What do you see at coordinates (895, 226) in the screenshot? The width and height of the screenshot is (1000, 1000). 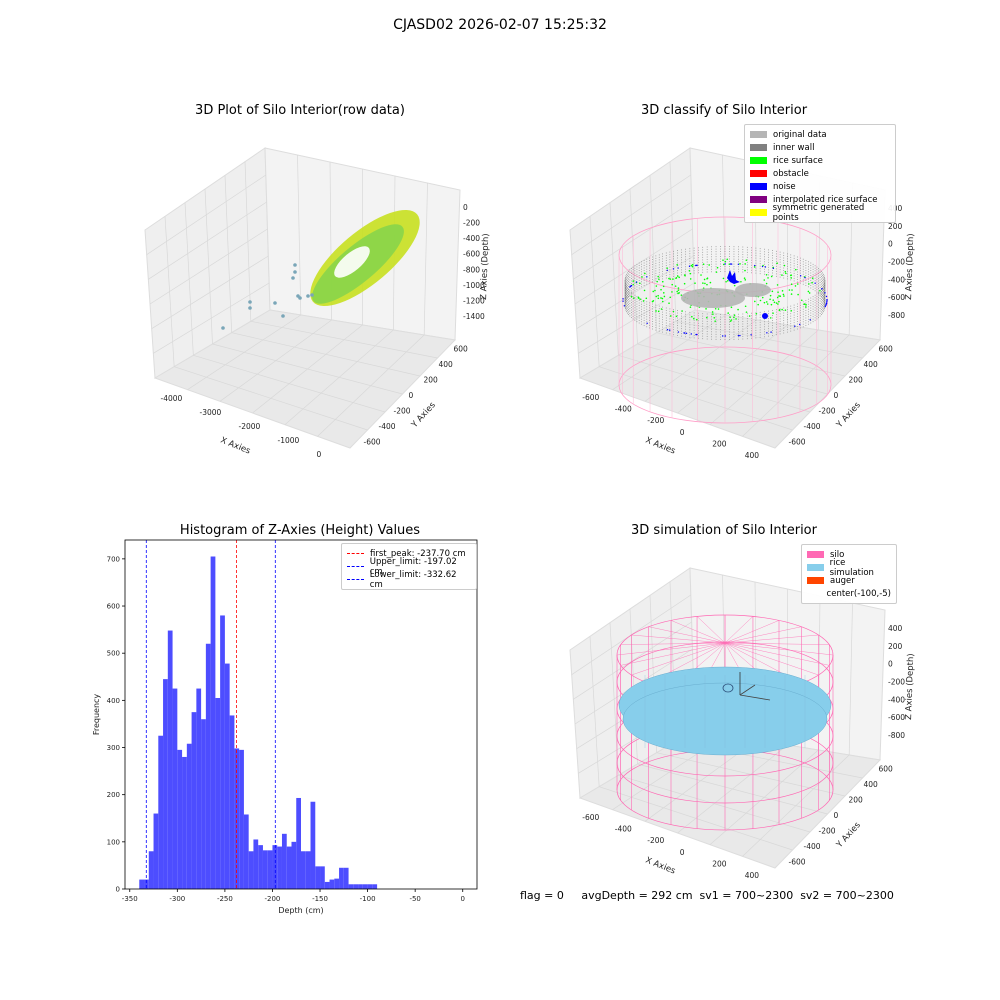 I see `z-tick-label: 200` at bounding box center [895, 226].